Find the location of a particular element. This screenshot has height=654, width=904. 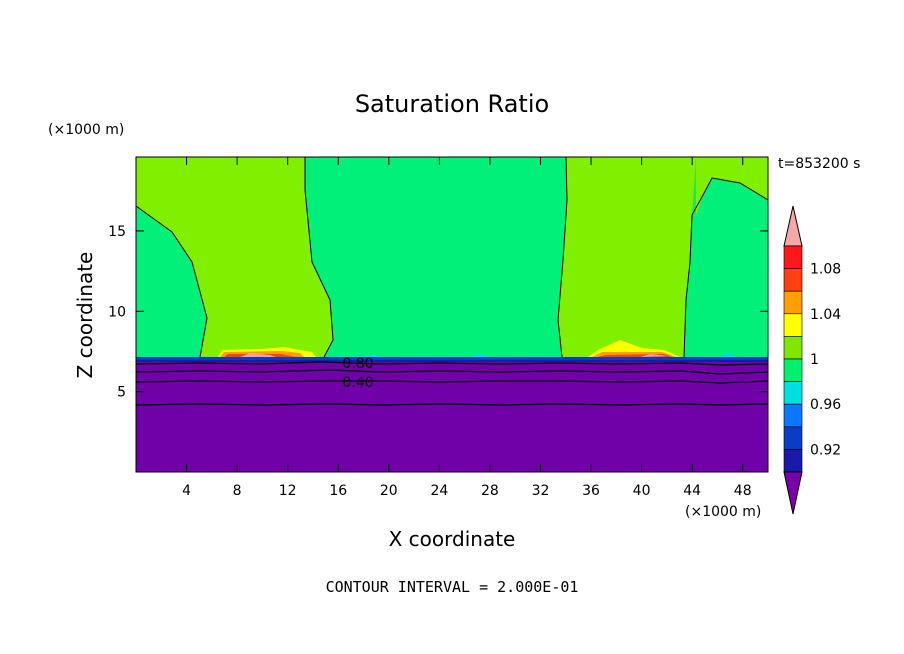

y-unit-label: (×1000 m) is located at coordinates (86, 130).